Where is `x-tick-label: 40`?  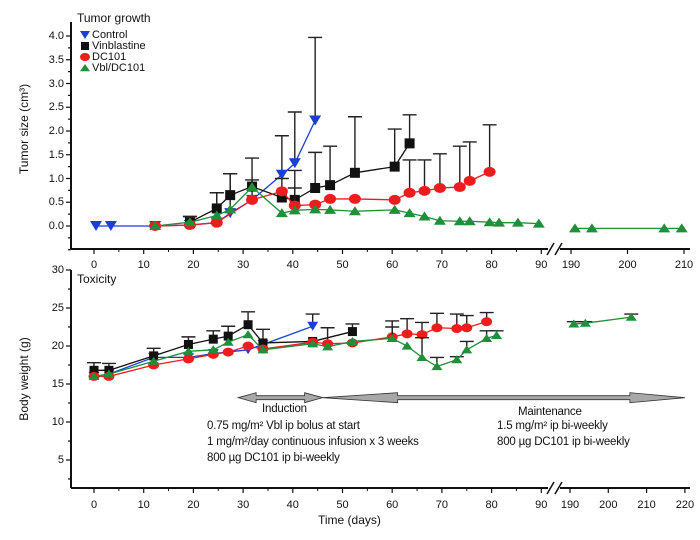 x-tick-label: 40 is located at coordinates (292, 265).